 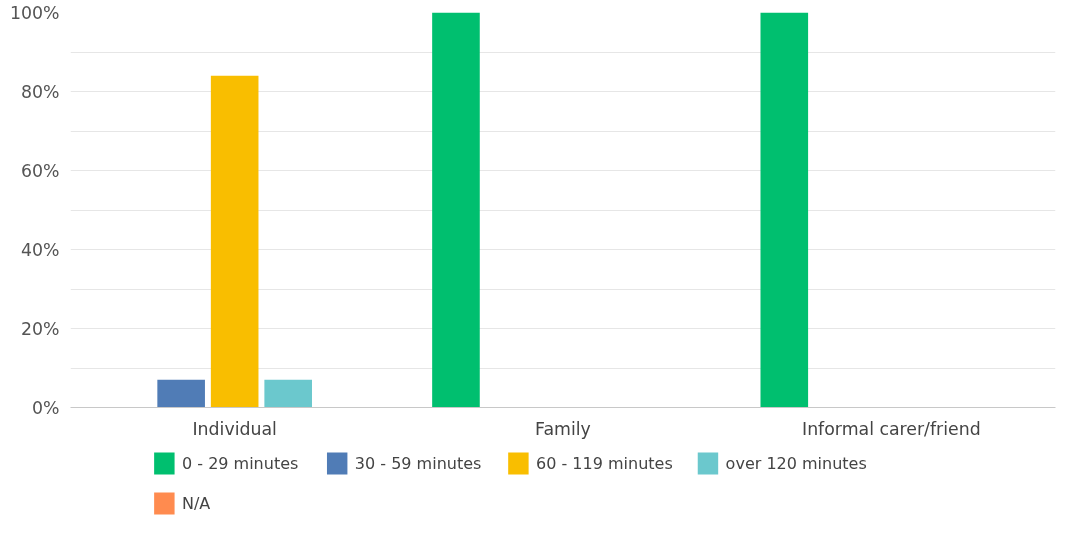 I want to click on x-tick-label: Informal carer/friend, so click(x=891, y=428).